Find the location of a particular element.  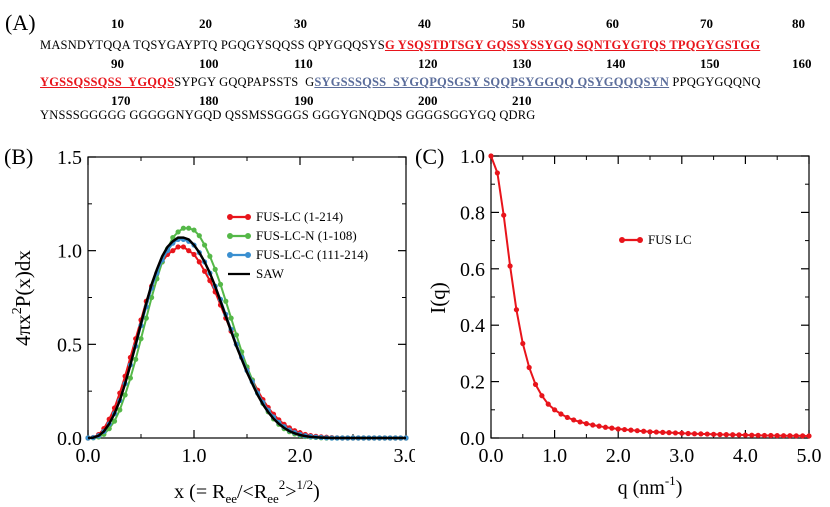

residue-number: 120 is located at coordinates (428, 63).